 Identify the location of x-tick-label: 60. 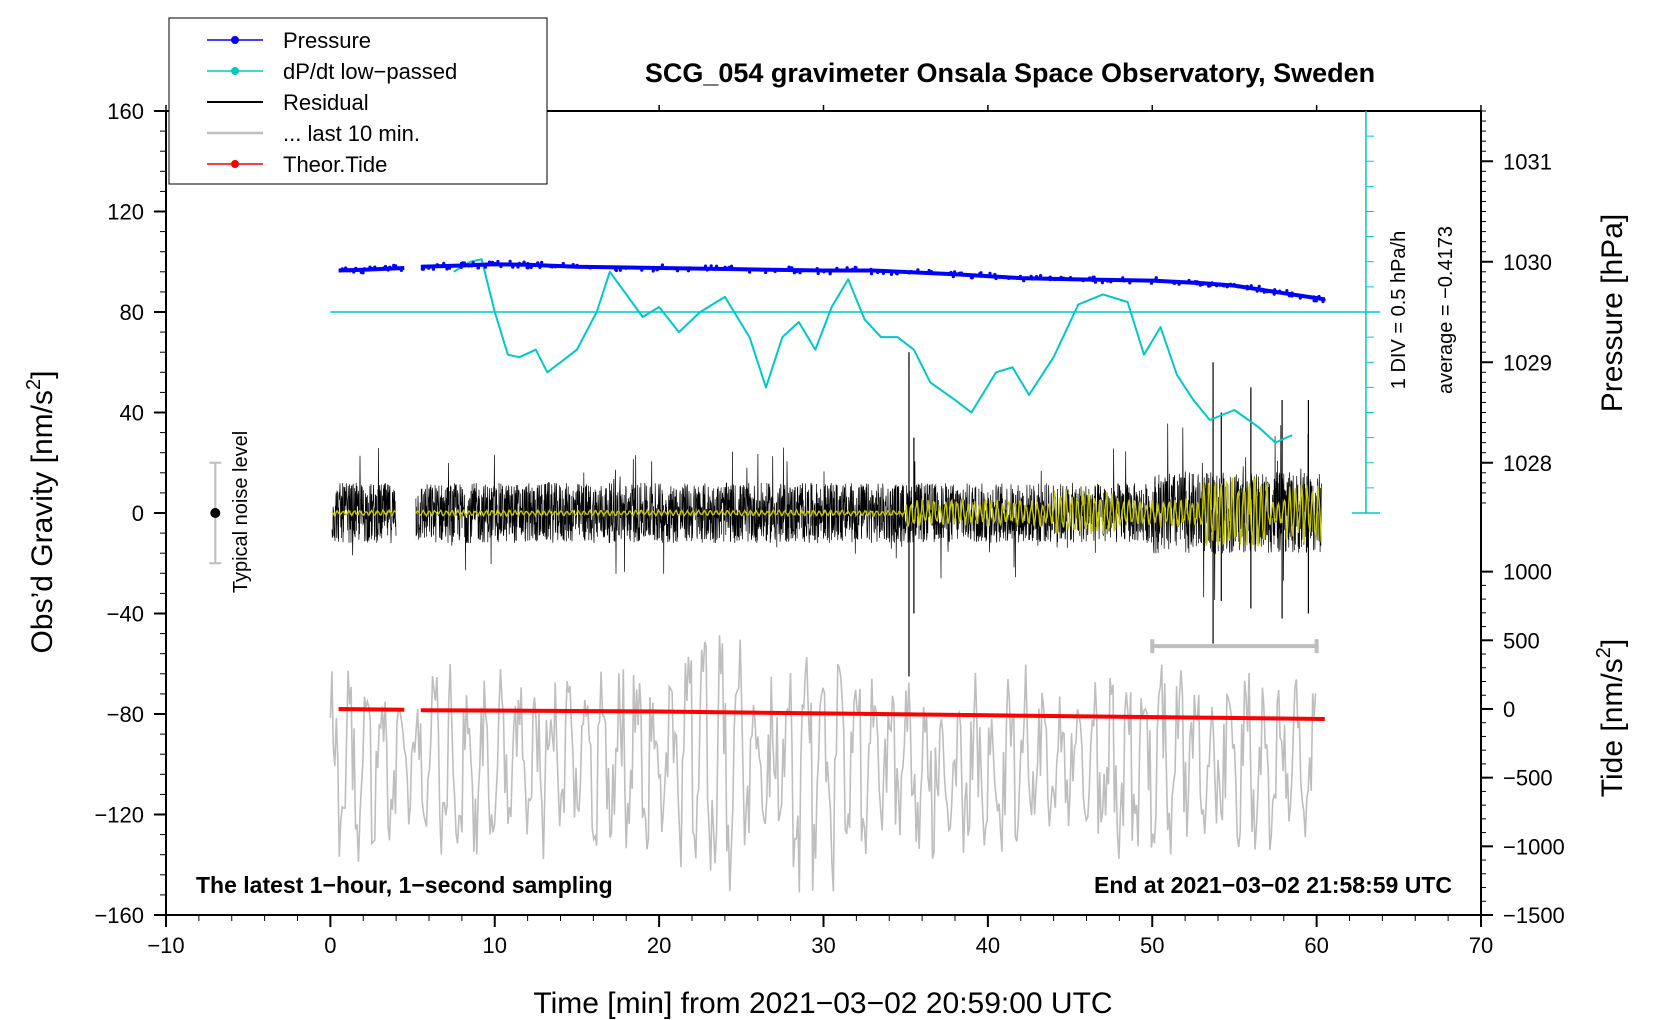
(1316, 945).